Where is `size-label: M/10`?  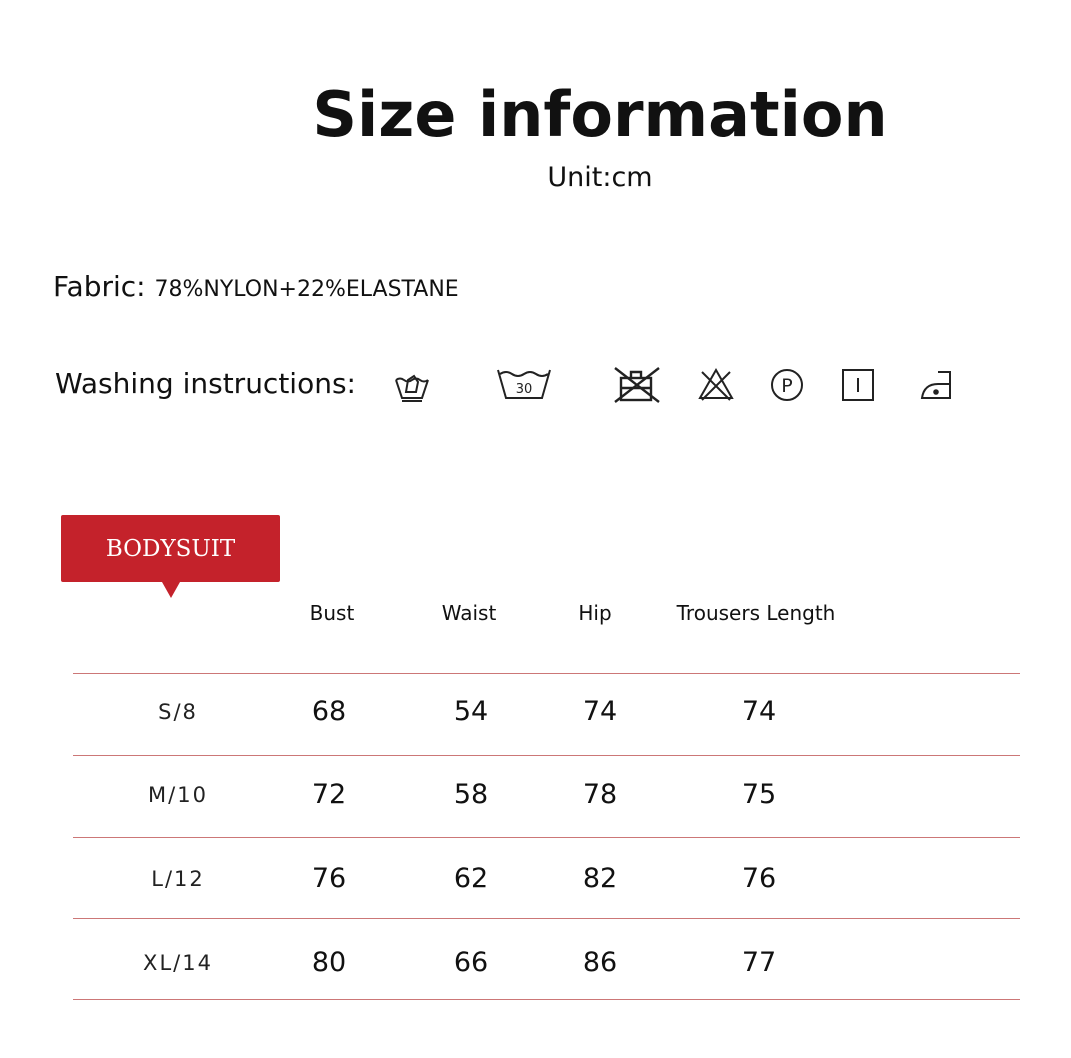 size-label: M/10 is located at coordinates (178, 795).